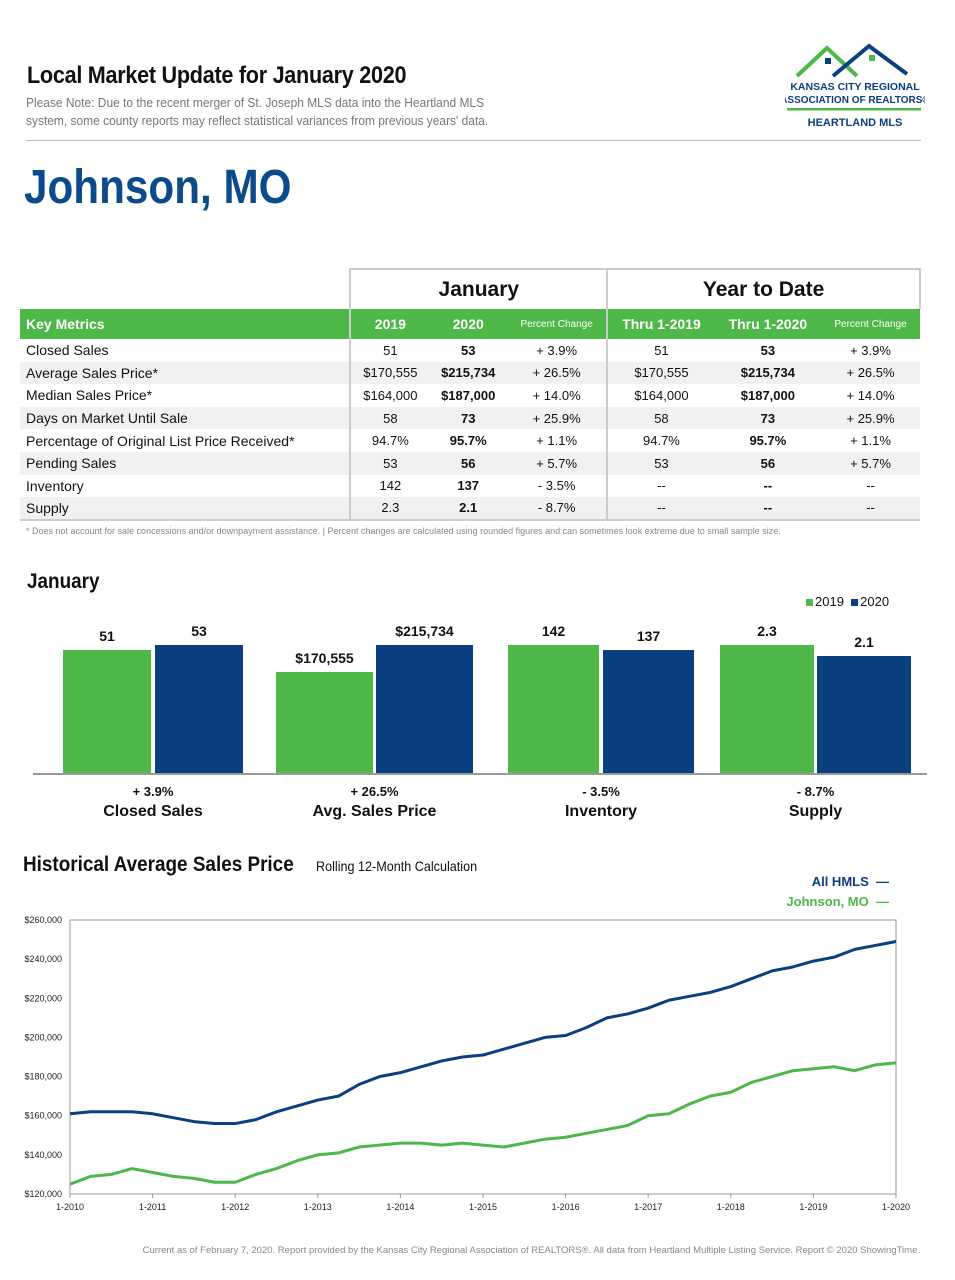 The image size is (955, 1280). Describe the element at coordinates (809, 602) in the screenshot. I see `legend-swatch-2019` at that location.